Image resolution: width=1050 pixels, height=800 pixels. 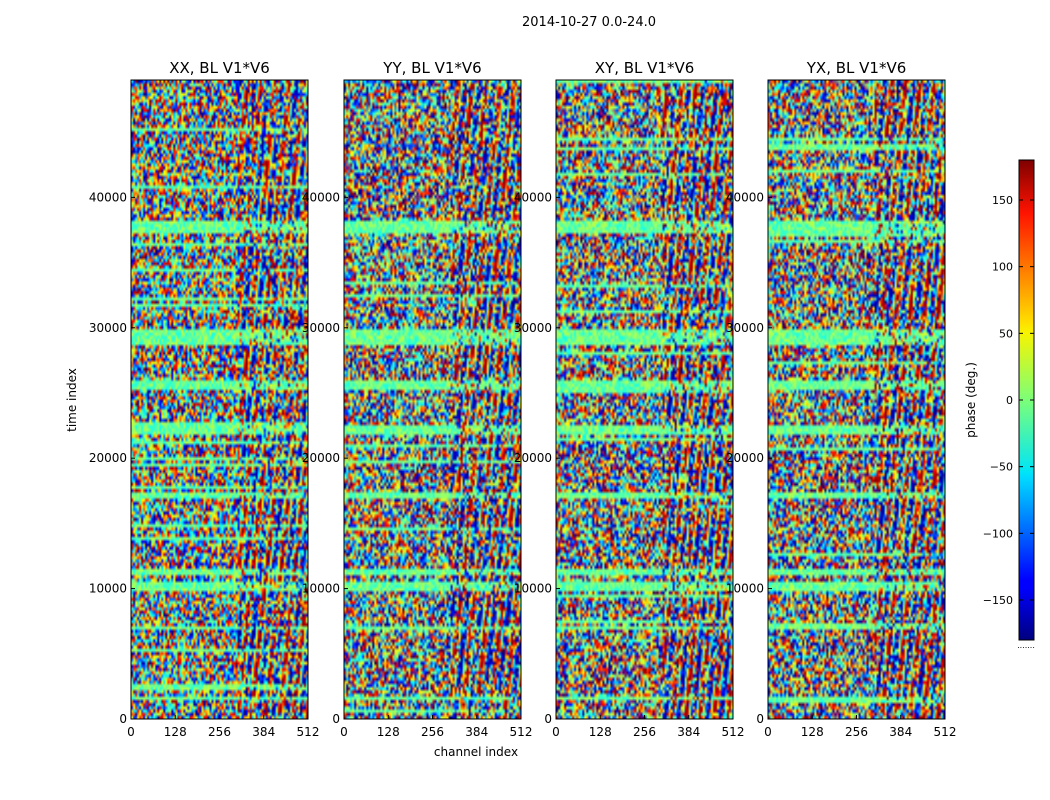 What do you see at coordinates (476, 752) in the screenshot?
I see `x-axis-label: channel index` at bounding box center [476, 752].